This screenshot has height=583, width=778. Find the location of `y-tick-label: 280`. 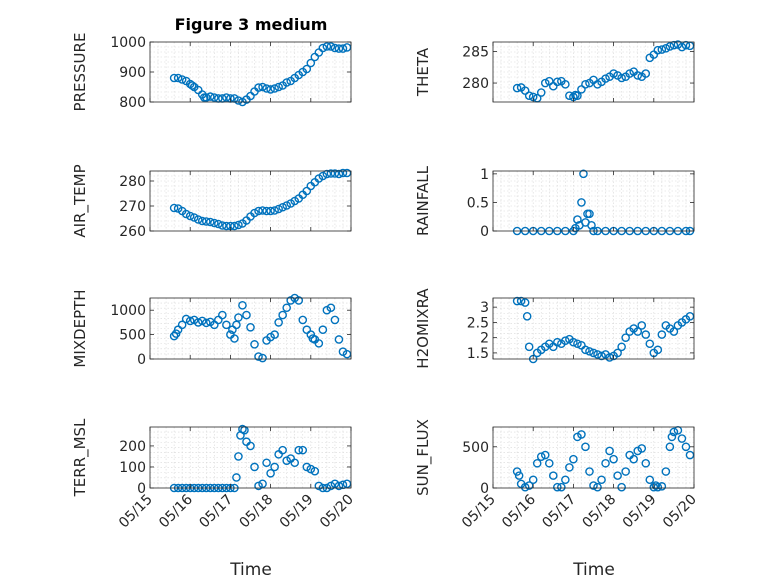

y-tick-label: 280 is located at coordinates (132, 182).